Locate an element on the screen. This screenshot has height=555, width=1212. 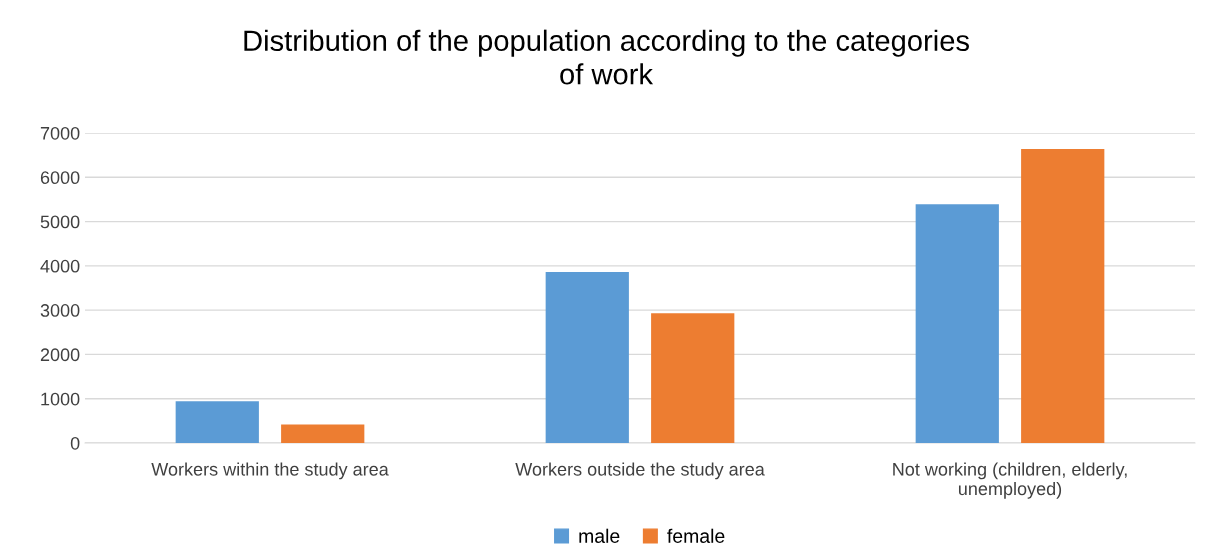
y-tick-label: 7000 is located at coordinates (60, 133).